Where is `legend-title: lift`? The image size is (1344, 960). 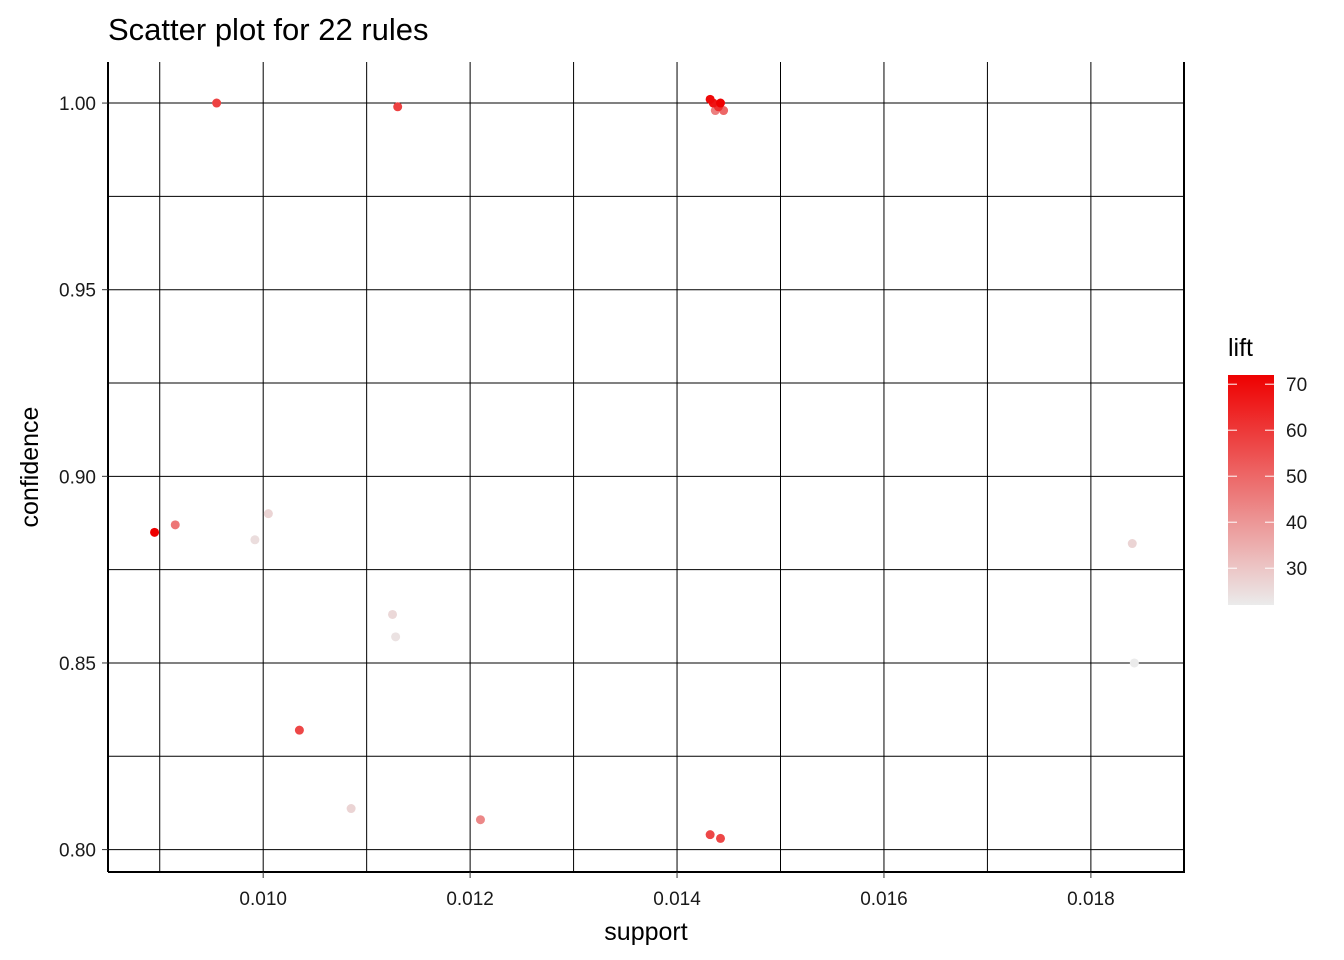
legend-title: lift is located at coordinates (1240, 348).